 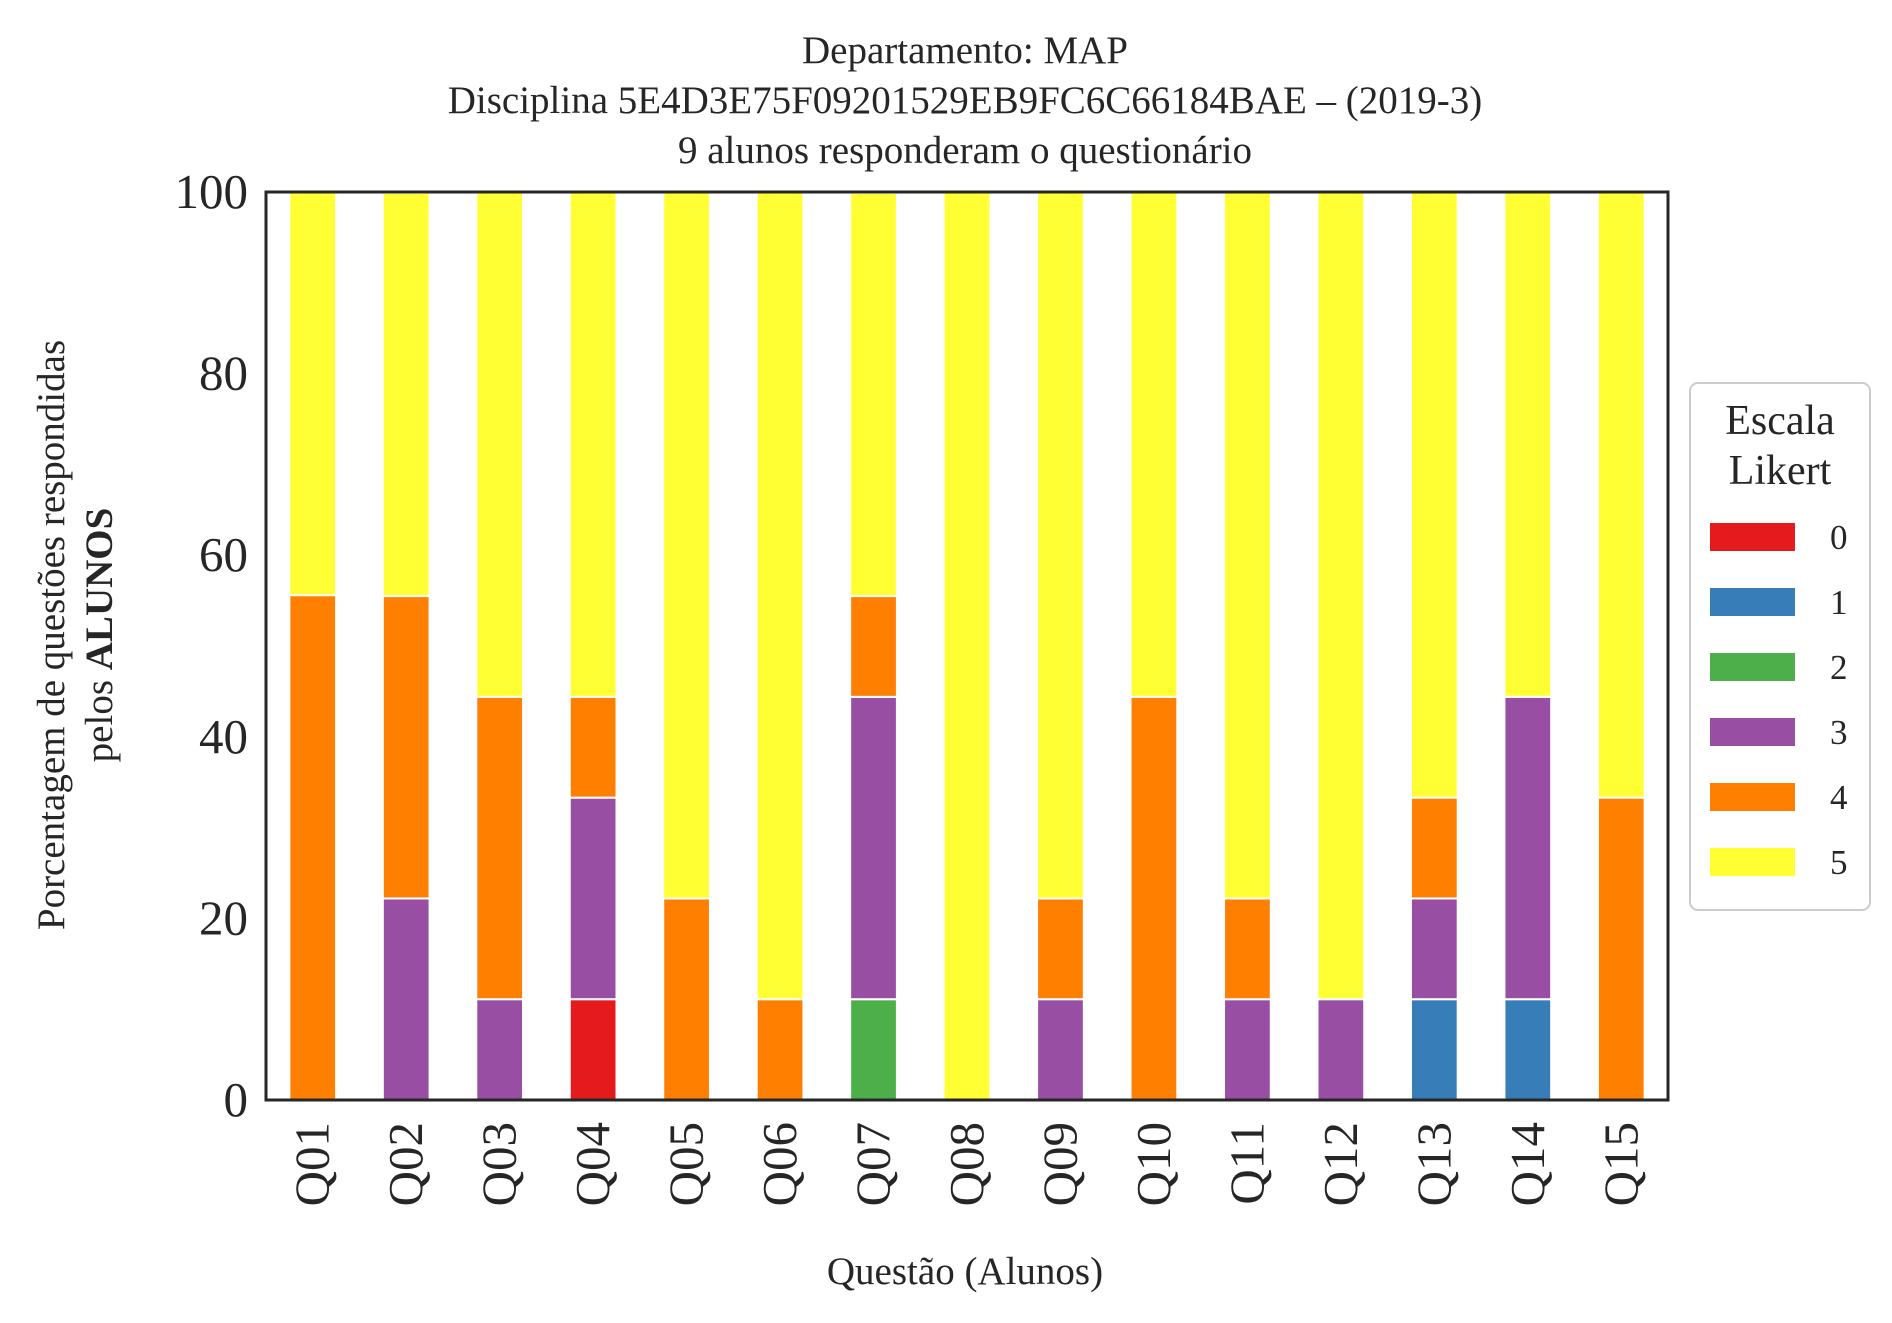 What do you see at coordinates (1527, 1164) in the screenshot?
I see `x-tick-label-q14: Q14` at bounding box center [1527, 1164].